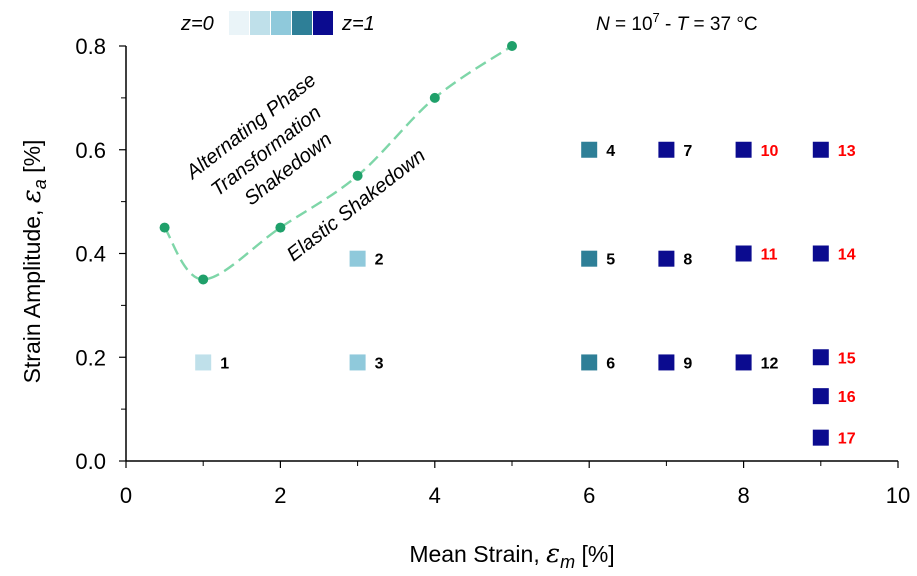  Describe the element at coordinates (687, 260) in the screenshot. I see `data-point-label: 8` at that location.